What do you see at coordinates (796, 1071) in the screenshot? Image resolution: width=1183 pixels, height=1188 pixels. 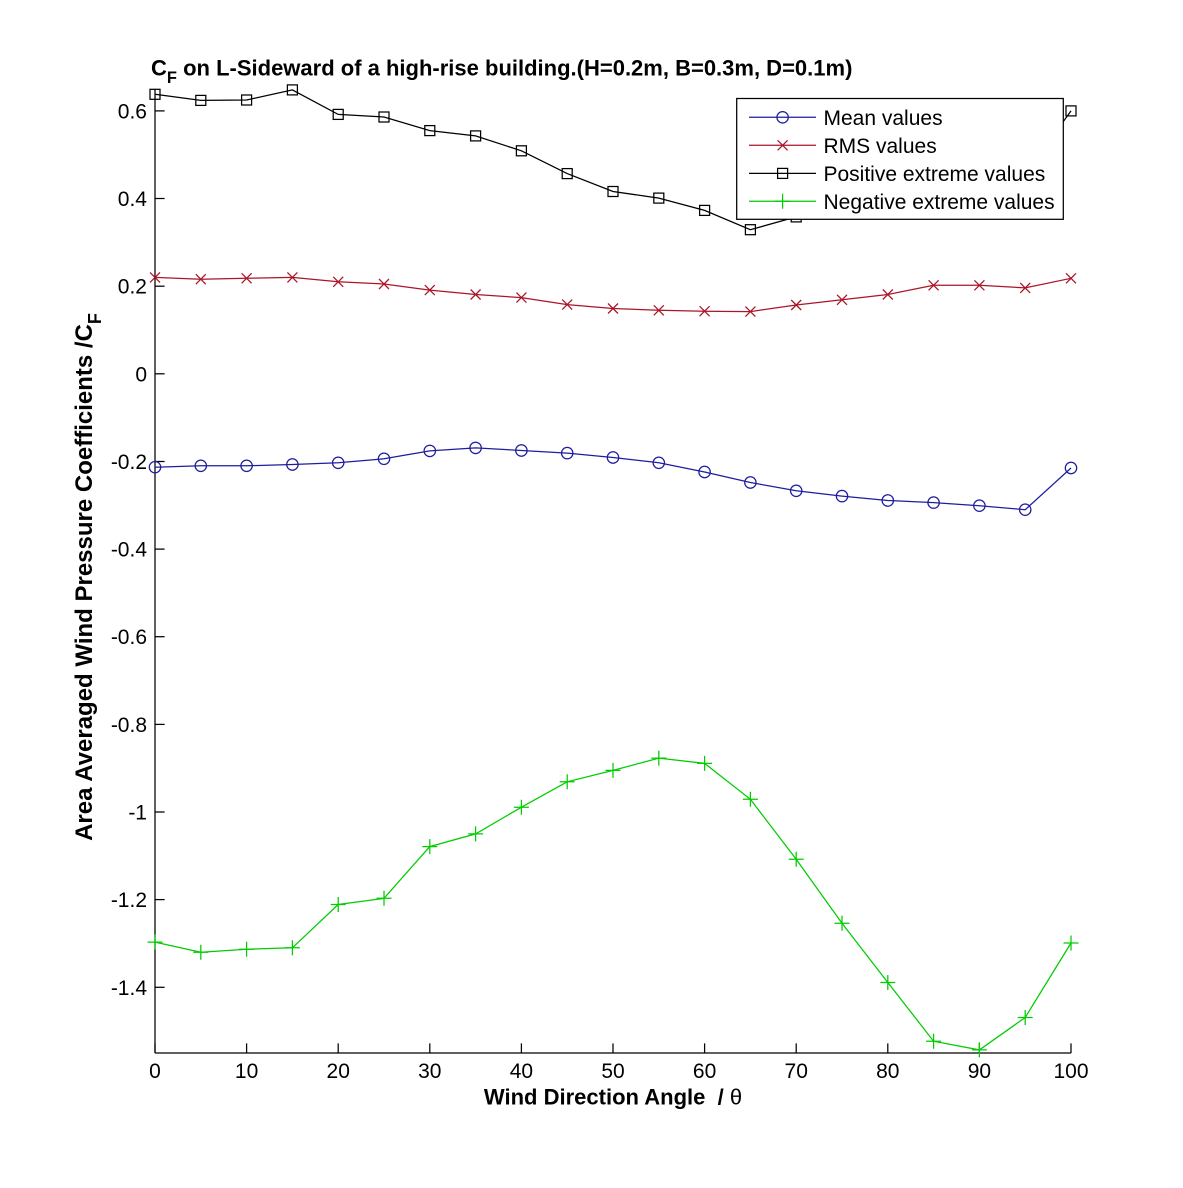 I see `svg-text: 70` at bounding box center [796, 1071].